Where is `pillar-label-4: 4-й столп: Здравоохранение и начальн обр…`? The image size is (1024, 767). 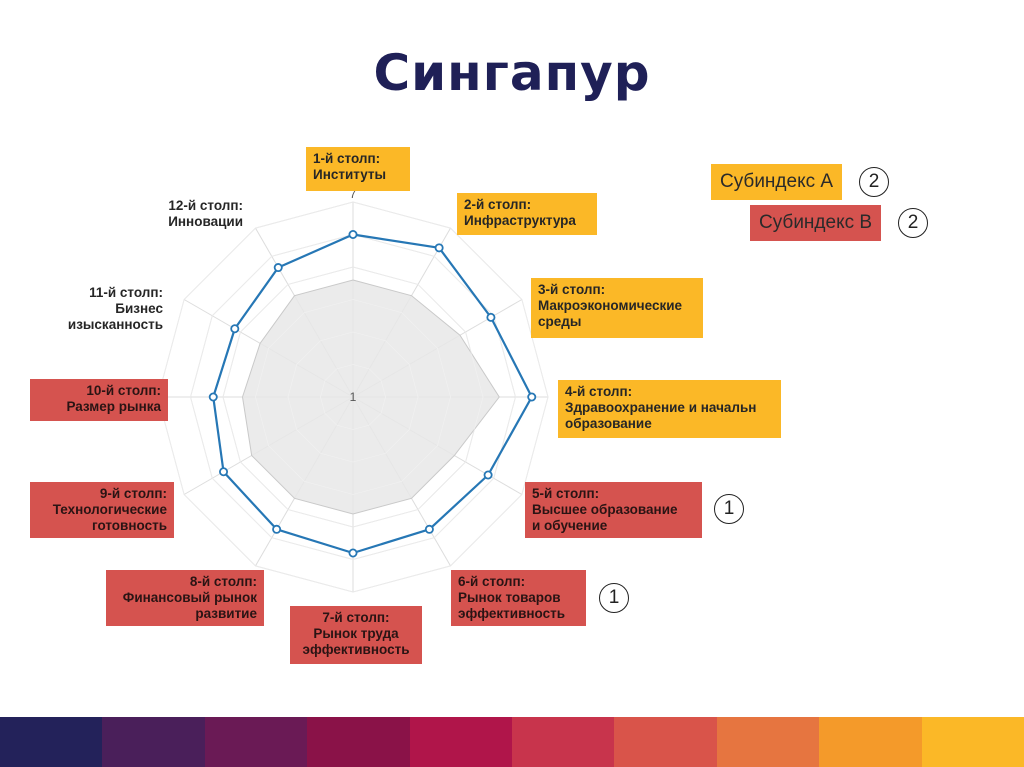
pillar-label-4: 4-й столп: Здравоохранение и начальн обр… is located at coordinates (669, 409).